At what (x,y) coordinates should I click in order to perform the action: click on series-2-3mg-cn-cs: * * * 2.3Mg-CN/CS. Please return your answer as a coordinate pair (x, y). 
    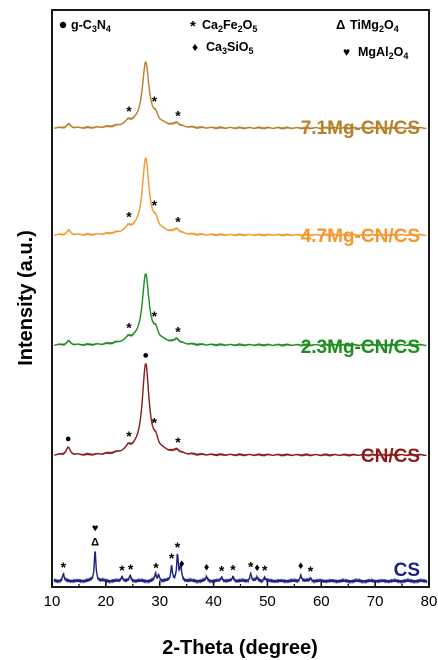
    Looking at the image, I should click on (240, 315).